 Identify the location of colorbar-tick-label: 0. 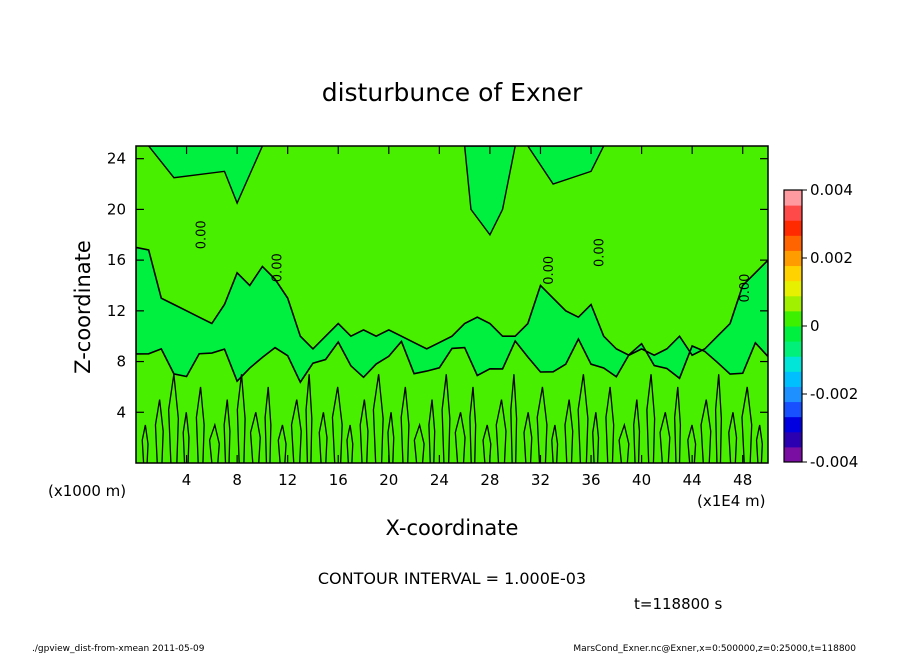
(815, 326).